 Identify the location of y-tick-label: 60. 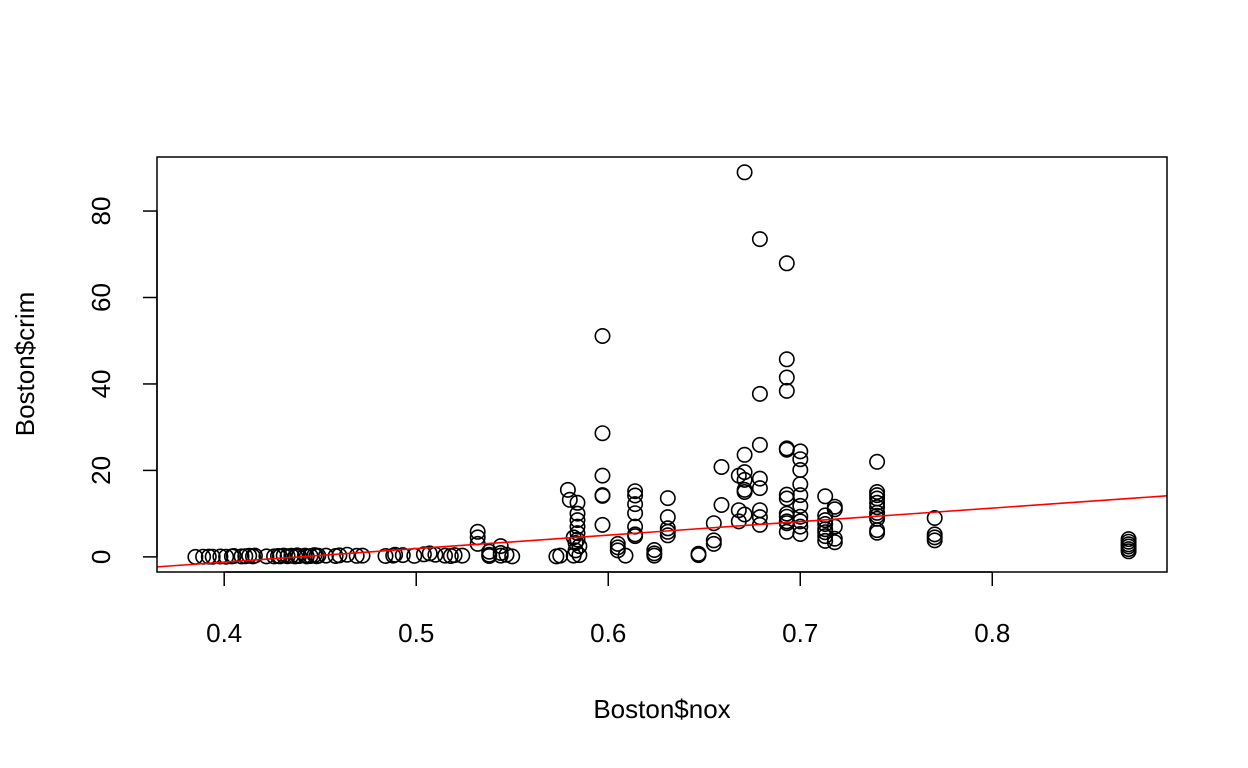
(101, 297).